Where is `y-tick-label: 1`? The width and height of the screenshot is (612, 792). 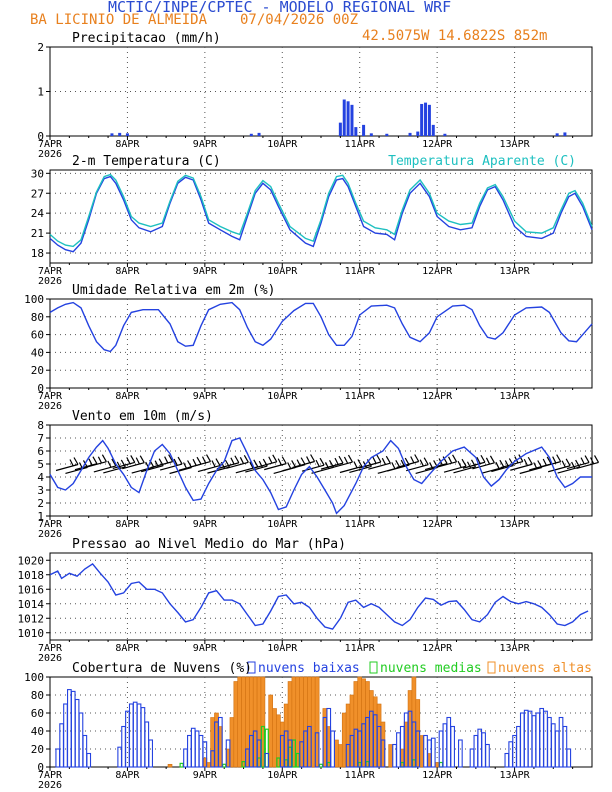 y-tick-label: 1 is located at coordinates (40, 516).